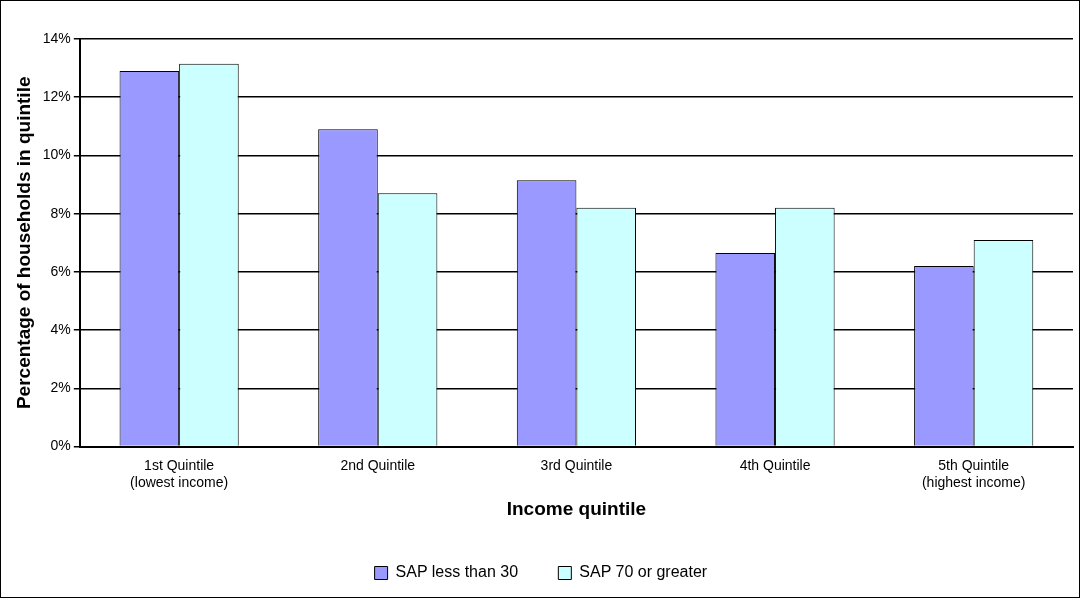 The image size is (1080, 598). Describe the element at coordinates (56, 154) in the screenshot. I see `y-tick-label: 10%` at that location.